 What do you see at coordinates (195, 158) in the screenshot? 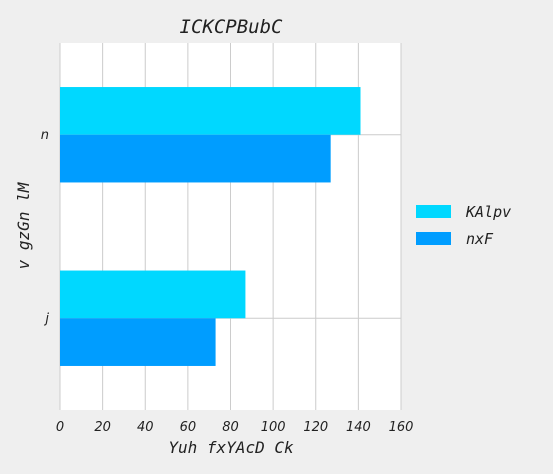
I see `bar-nxF-n` at bounding box center [195, 158].